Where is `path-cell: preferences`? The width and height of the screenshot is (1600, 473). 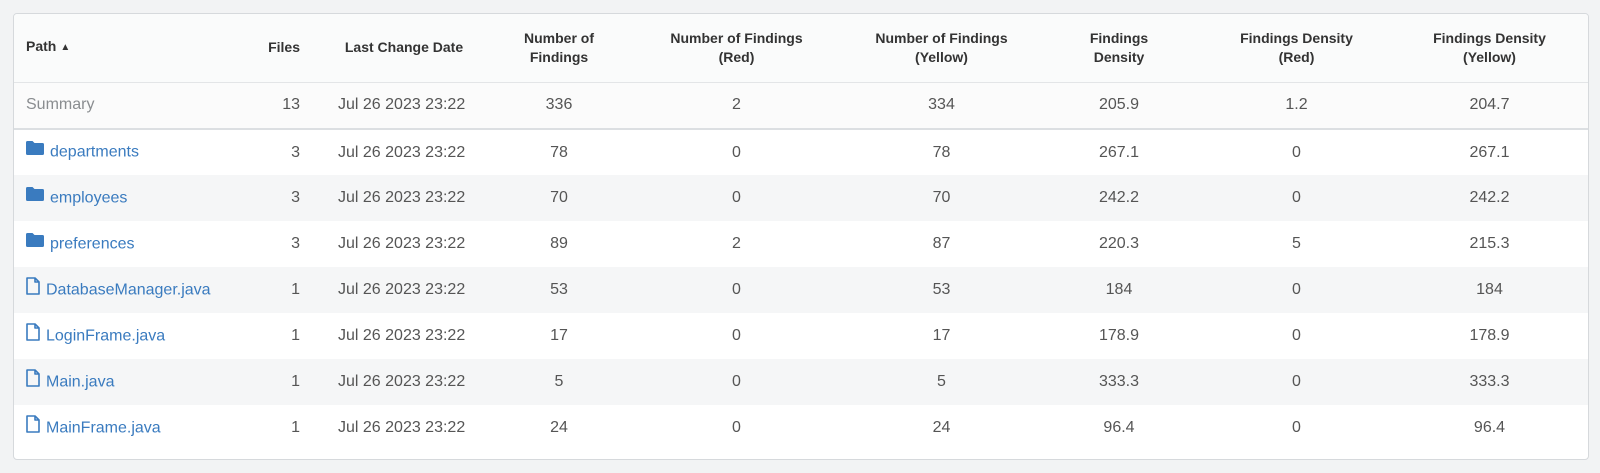
path-cell: preferences is located at coordinates (134, 244).